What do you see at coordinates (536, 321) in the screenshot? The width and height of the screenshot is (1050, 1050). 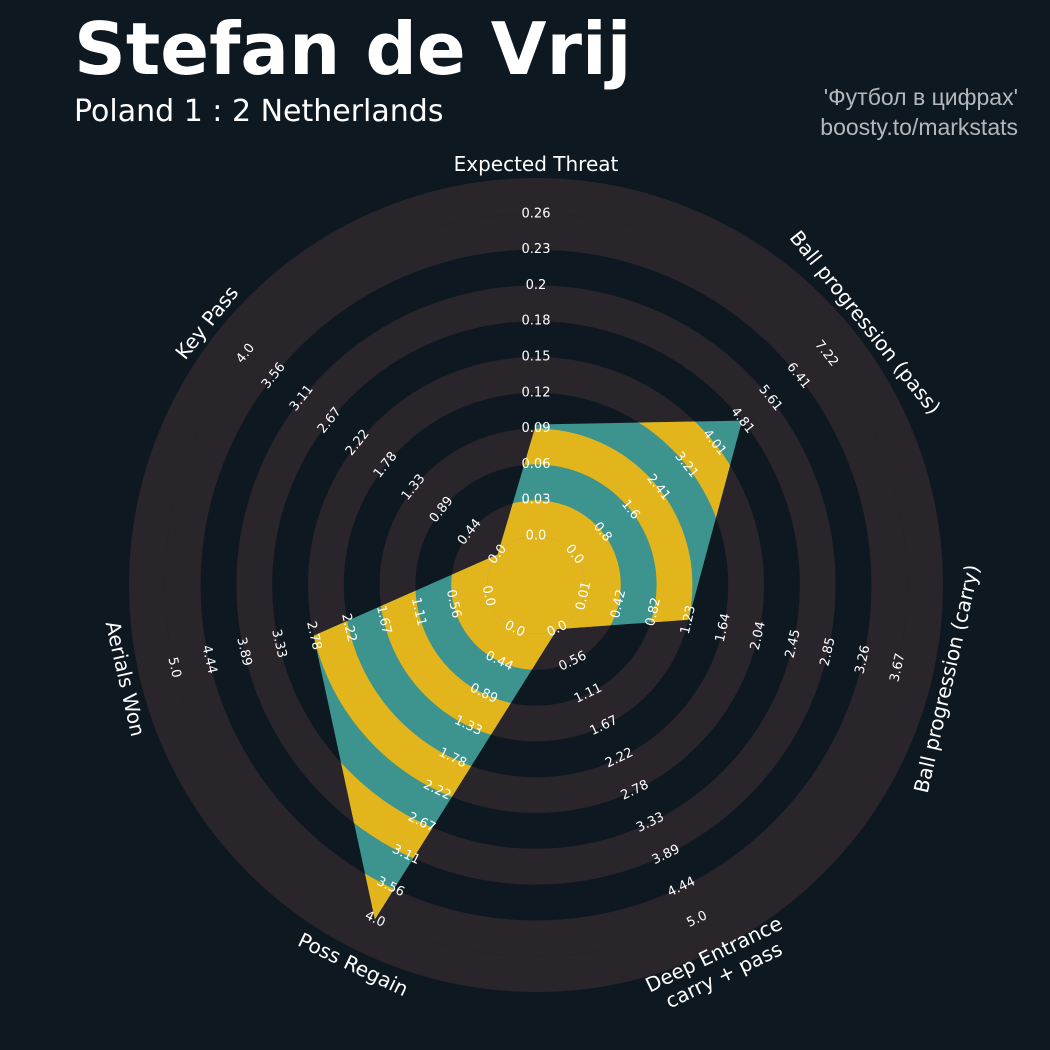 I see `tick-label: 0.18` at bounding box center [536, 321].